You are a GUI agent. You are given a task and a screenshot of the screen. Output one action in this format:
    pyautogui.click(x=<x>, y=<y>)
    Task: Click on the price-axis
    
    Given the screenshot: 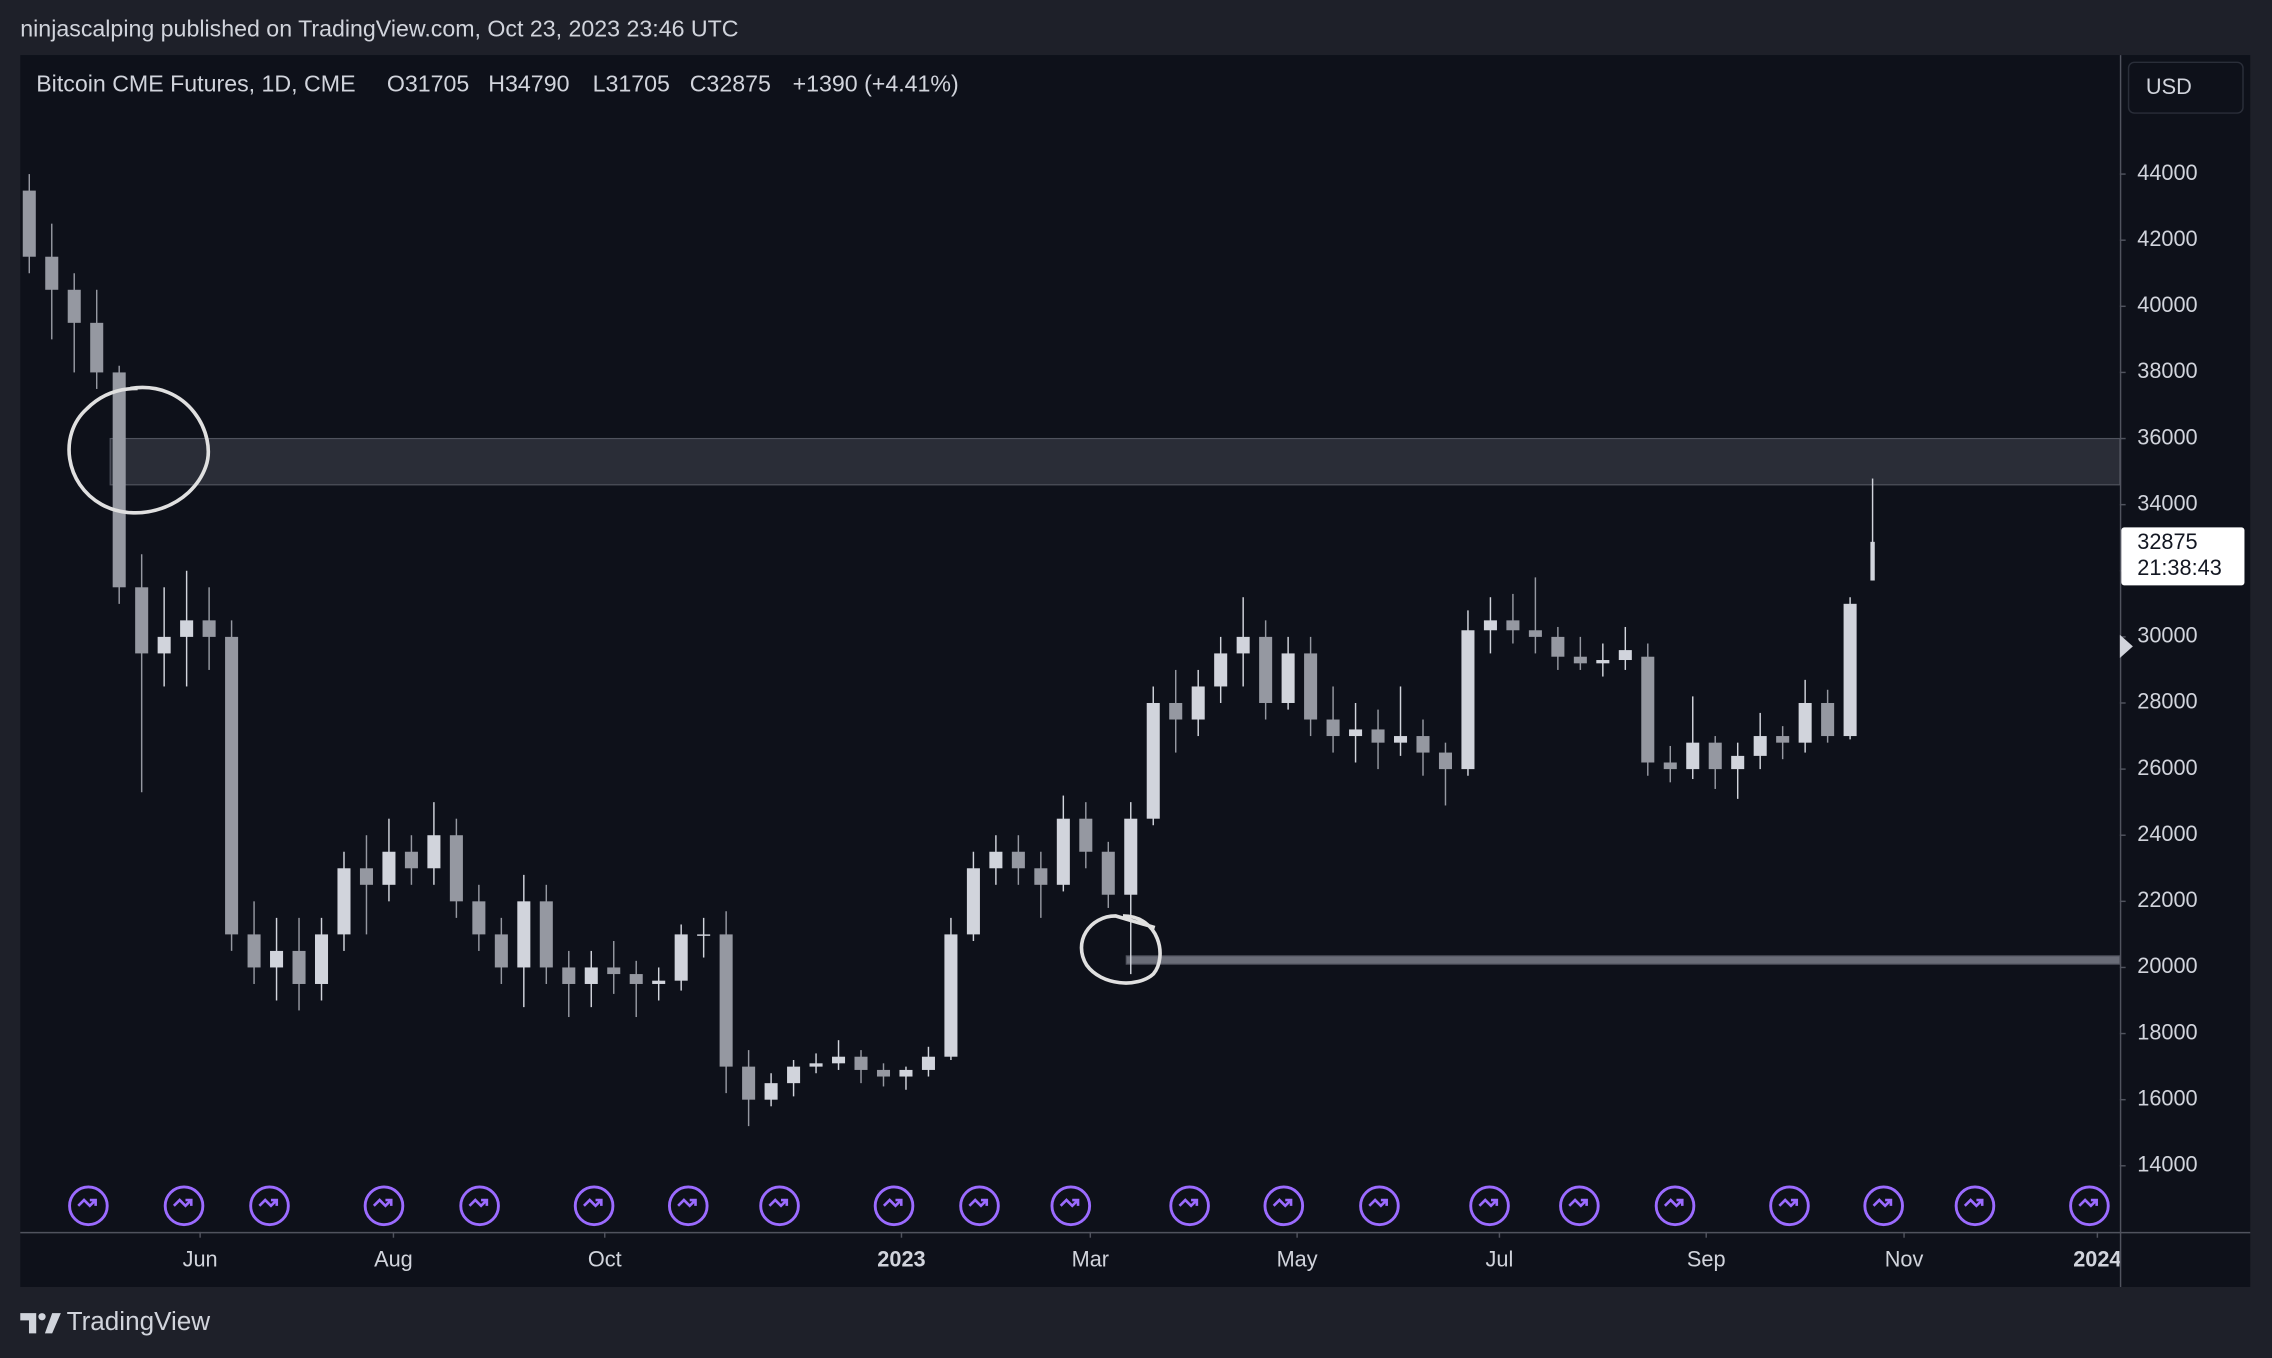 What is the action you would take?
    pyautogui.click(x=2185, y=671)
    